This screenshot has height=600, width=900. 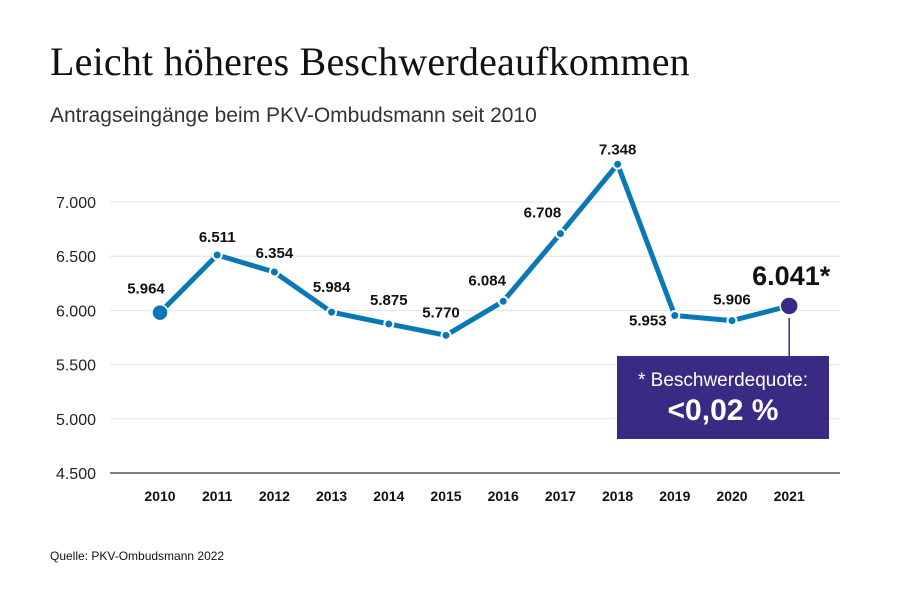 I want to click on x-tick-label: 2021, so click(x=789, y=496).